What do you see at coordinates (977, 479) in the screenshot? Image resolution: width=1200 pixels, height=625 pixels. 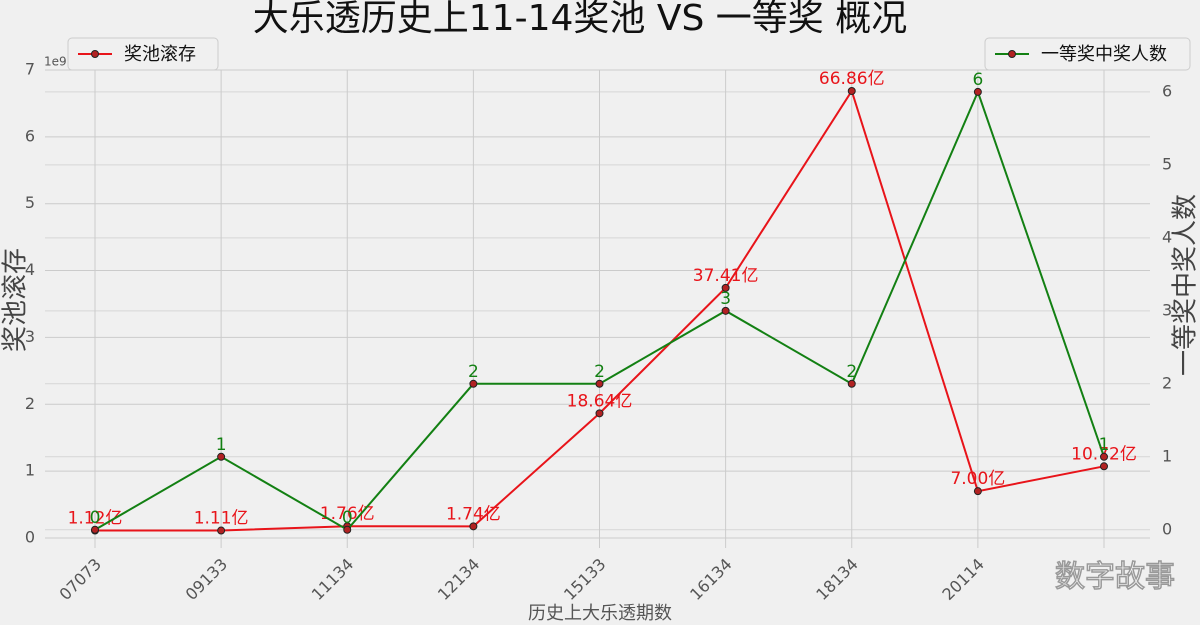 I see `data-label: 7.00亿` at bounding box center [977, 479].